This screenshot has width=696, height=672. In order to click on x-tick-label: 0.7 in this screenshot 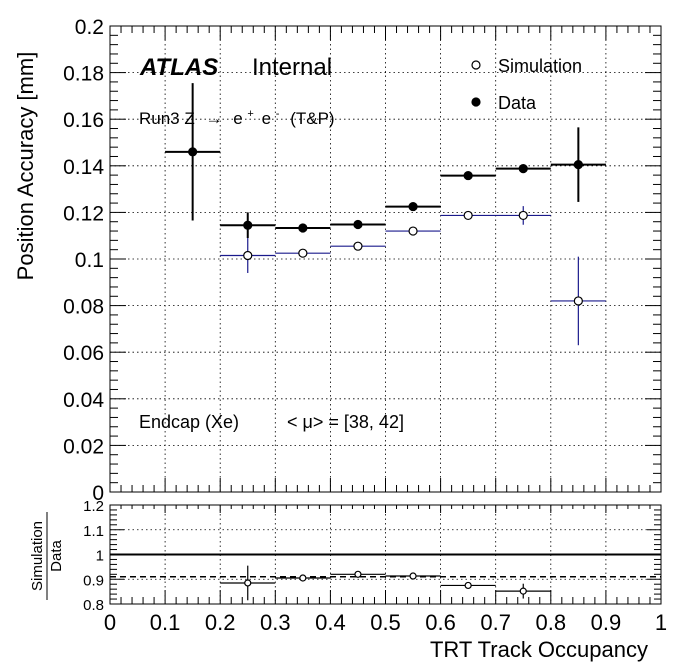, I will do `click(495, 622)`.